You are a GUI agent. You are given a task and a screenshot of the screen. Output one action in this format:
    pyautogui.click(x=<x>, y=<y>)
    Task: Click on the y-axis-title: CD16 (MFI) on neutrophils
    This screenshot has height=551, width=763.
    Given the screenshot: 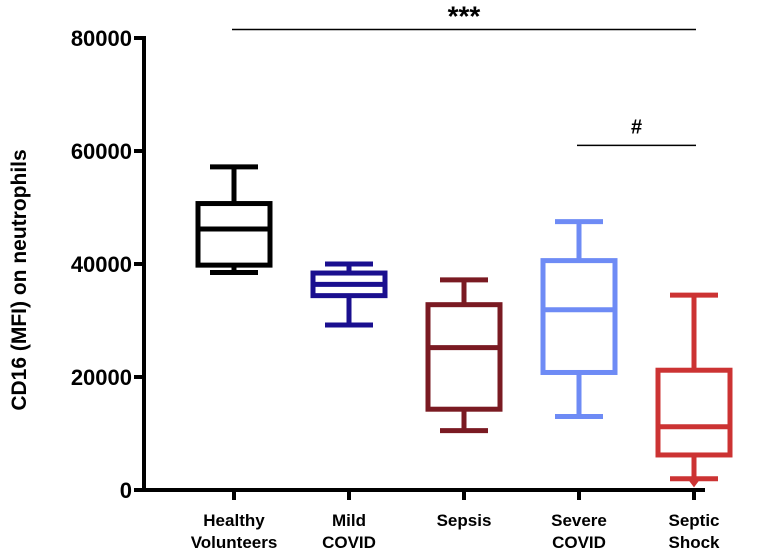 What is the action you would take?
    pyautogui.click(x=19, y=279)
    